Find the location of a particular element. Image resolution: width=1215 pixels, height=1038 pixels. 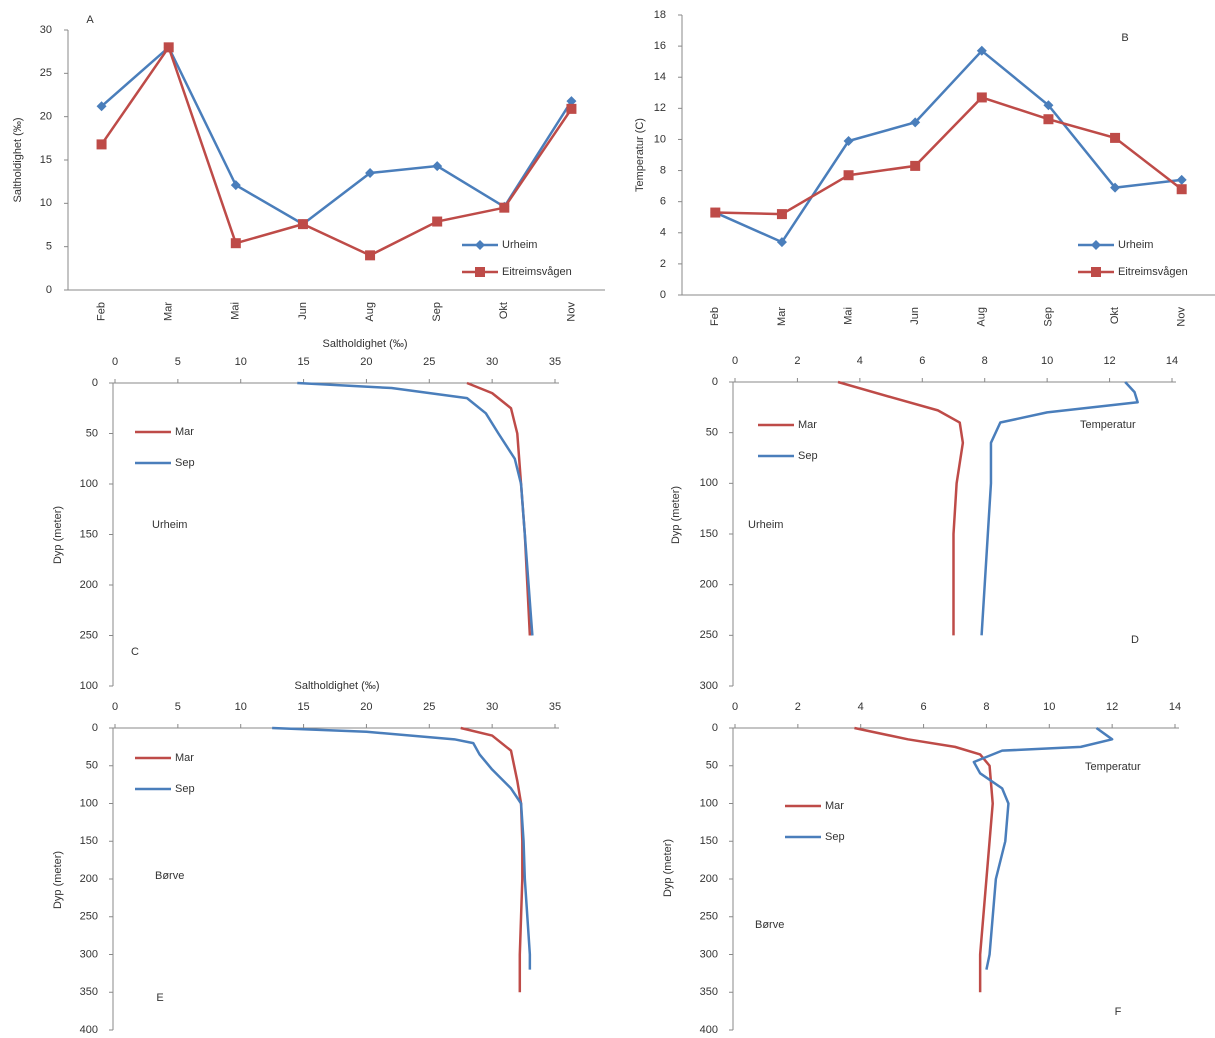

y-tick-label: 25 is located at coordinates (46, 73).